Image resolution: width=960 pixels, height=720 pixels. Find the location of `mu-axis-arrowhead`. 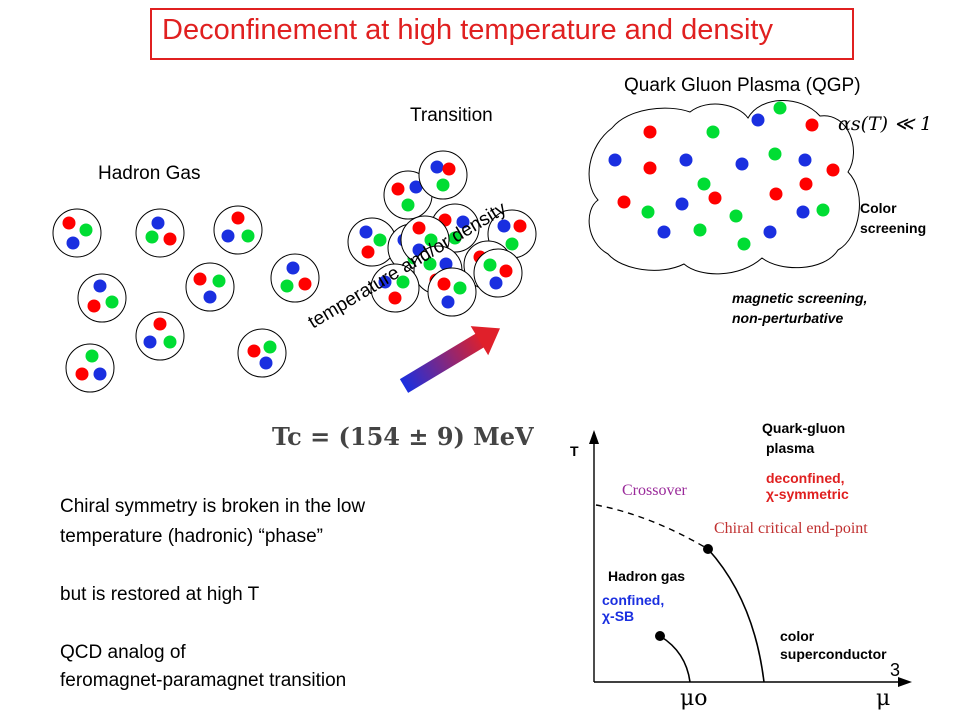

mu-axis-arrowhead is located at coordinates (905, 682).